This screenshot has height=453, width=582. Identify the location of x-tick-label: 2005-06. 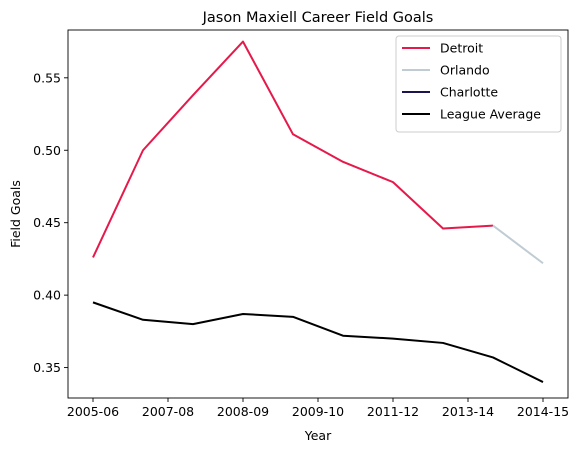
(93, 411).